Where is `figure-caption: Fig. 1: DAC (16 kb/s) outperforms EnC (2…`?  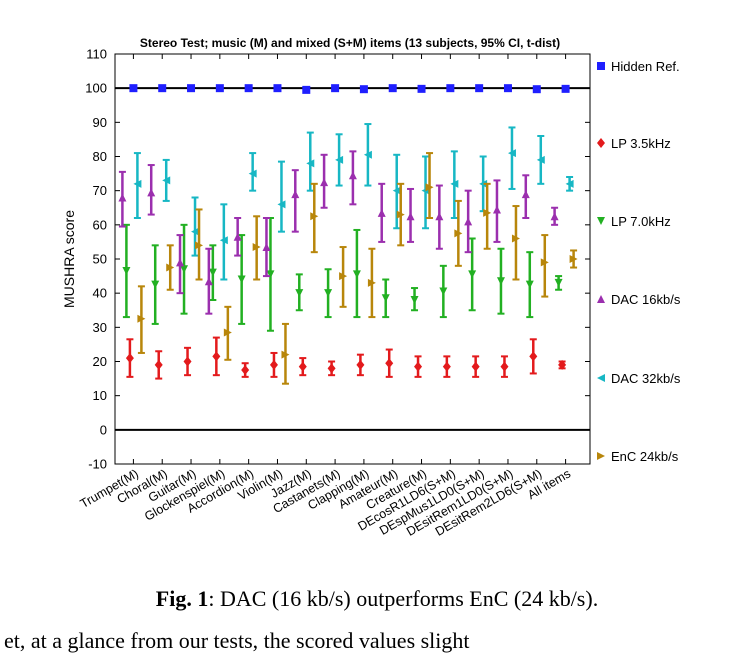
figure-caption: Fig. 1: DAC (16 kb/s) outperforms EnC (2… is located at coordinates (377, 599).